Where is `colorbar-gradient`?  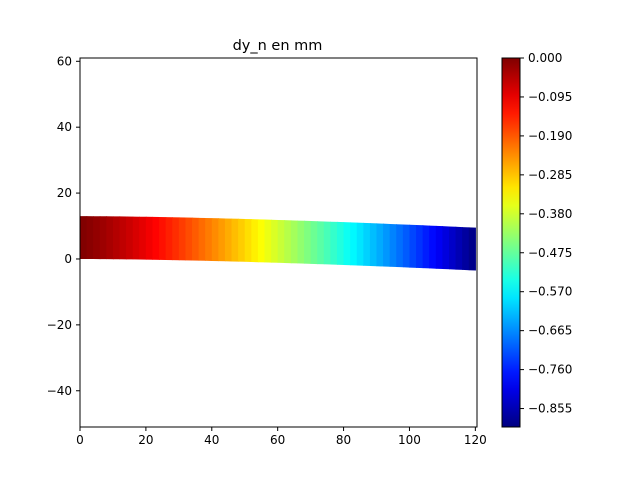
colorbar-gradient is located at coordinates (511, 242).